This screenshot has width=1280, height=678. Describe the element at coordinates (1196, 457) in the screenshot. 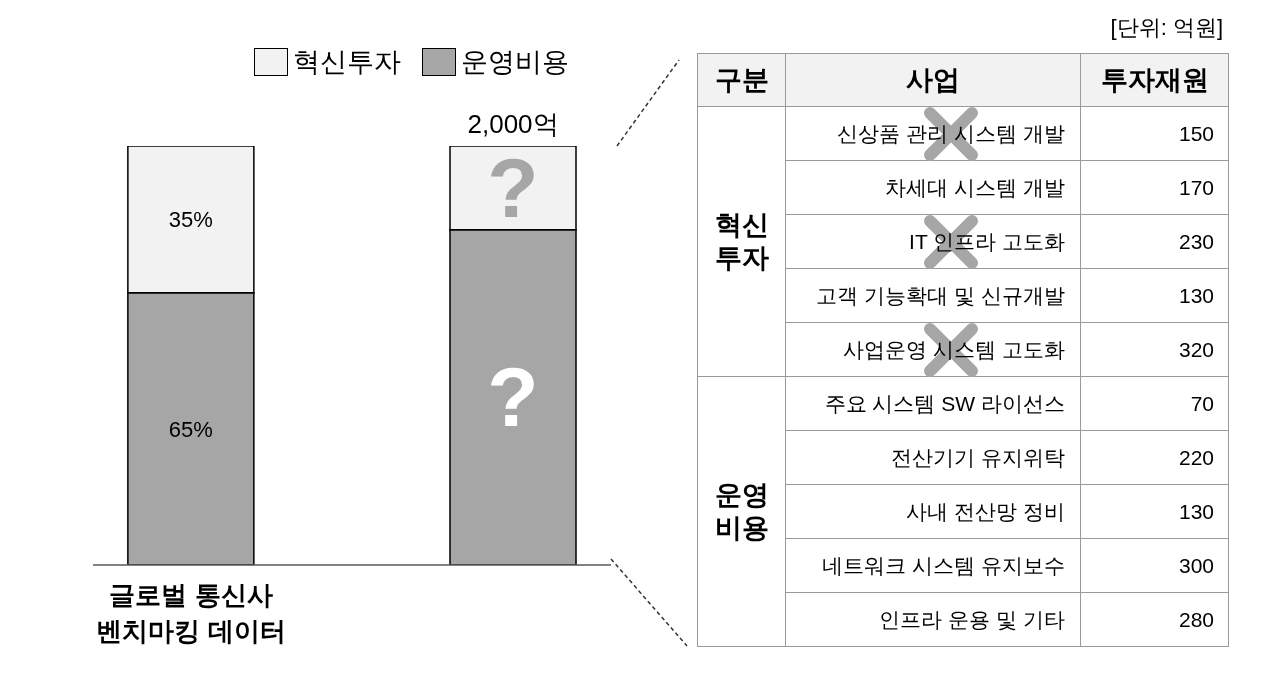

I see `data-label: 220` at that location.